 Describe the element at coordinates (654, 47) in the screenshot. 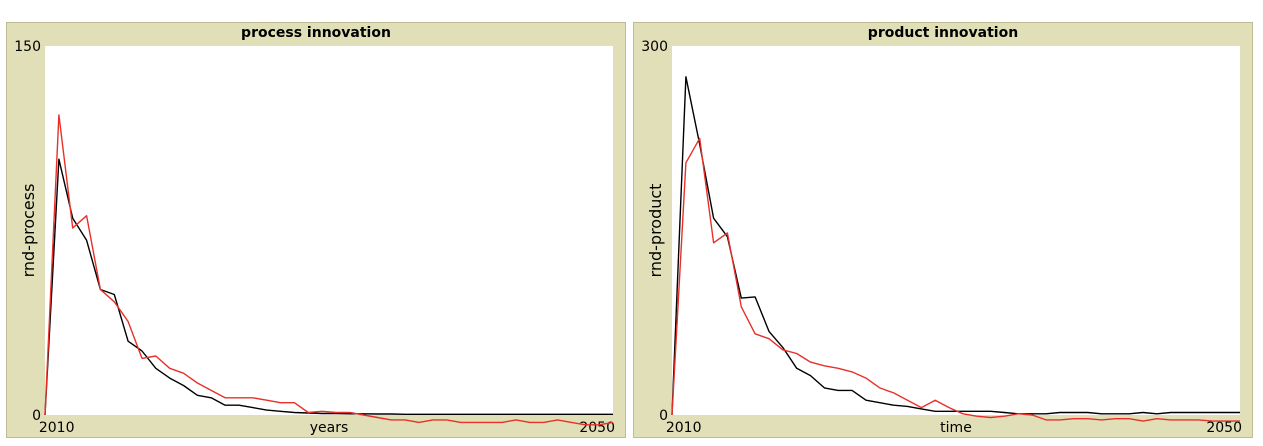

I see `y-tick-label: 300` at that location.